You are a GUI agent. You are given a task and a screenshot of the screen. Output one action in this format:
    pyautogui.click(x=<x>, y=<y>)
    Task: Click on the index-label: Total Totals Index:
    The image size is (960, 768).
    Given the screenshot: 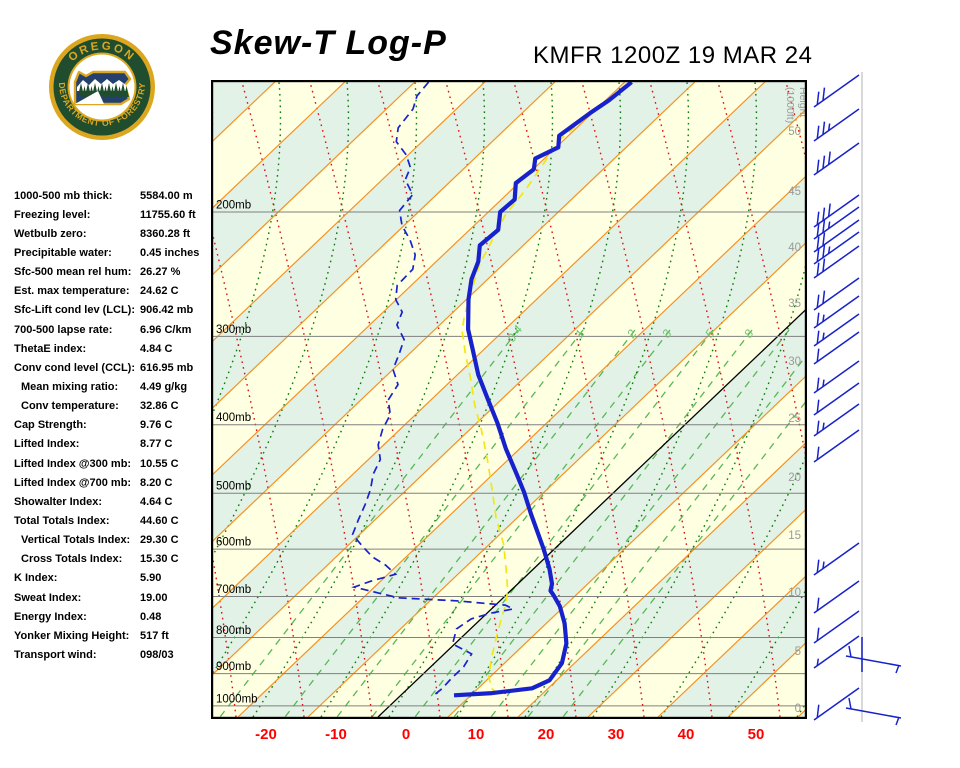 What is the action you would take?
    pyautogui.click(x=62, y=520)
    